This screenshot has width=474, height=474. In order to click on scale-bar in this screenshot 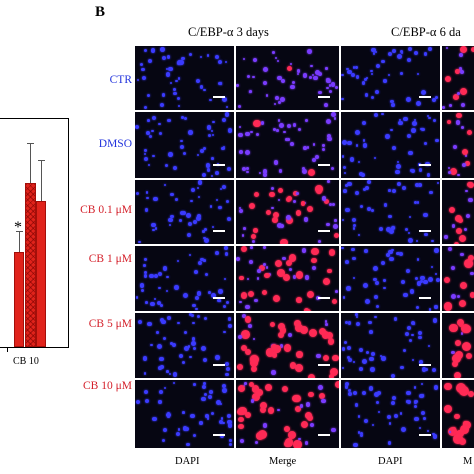, I will do `click(219, 165)`.